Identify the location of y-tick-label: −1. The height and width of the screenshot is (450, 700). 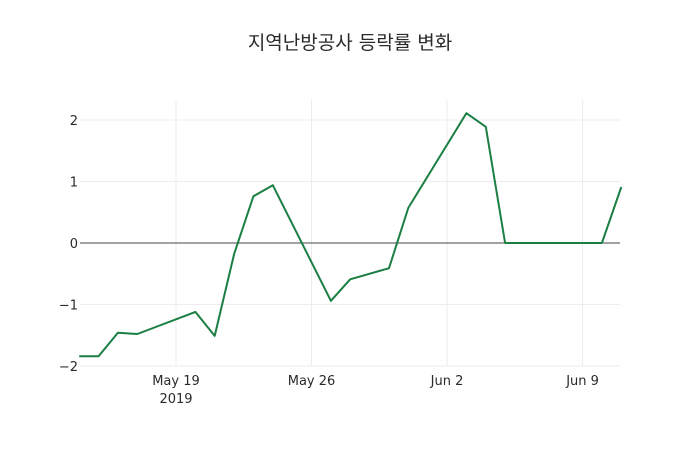
(68, 306).